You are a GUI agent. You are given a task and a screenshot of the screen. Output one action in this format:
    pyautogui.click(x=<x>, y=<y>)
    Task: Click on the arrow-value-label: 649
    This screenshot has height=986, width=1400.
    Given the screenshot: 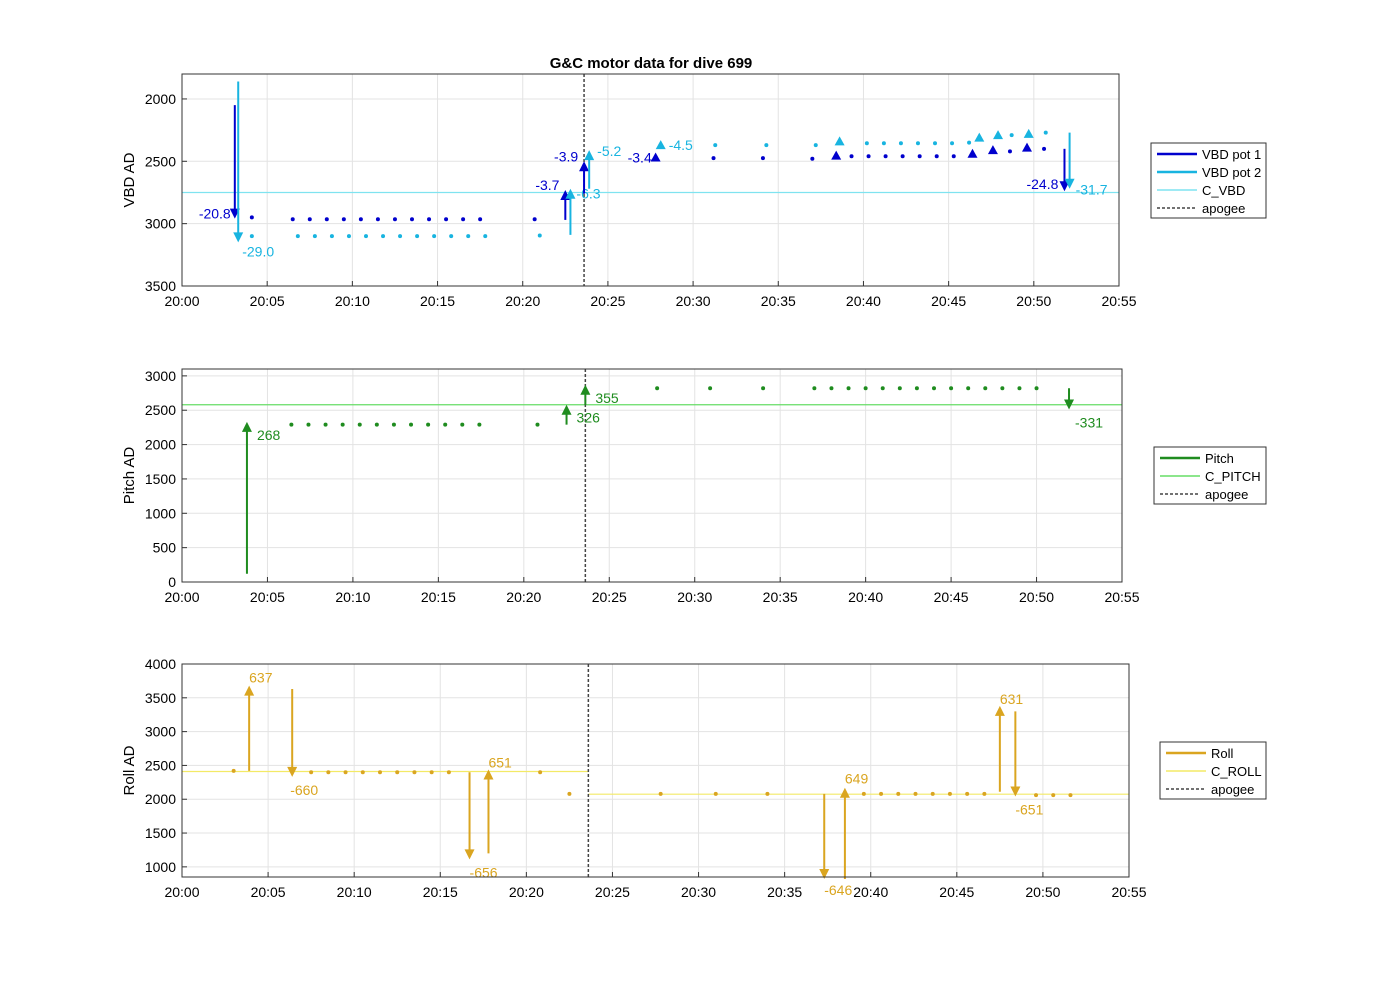 What is the action you would take?
    pyautogui.click(x=857, y=779)
    